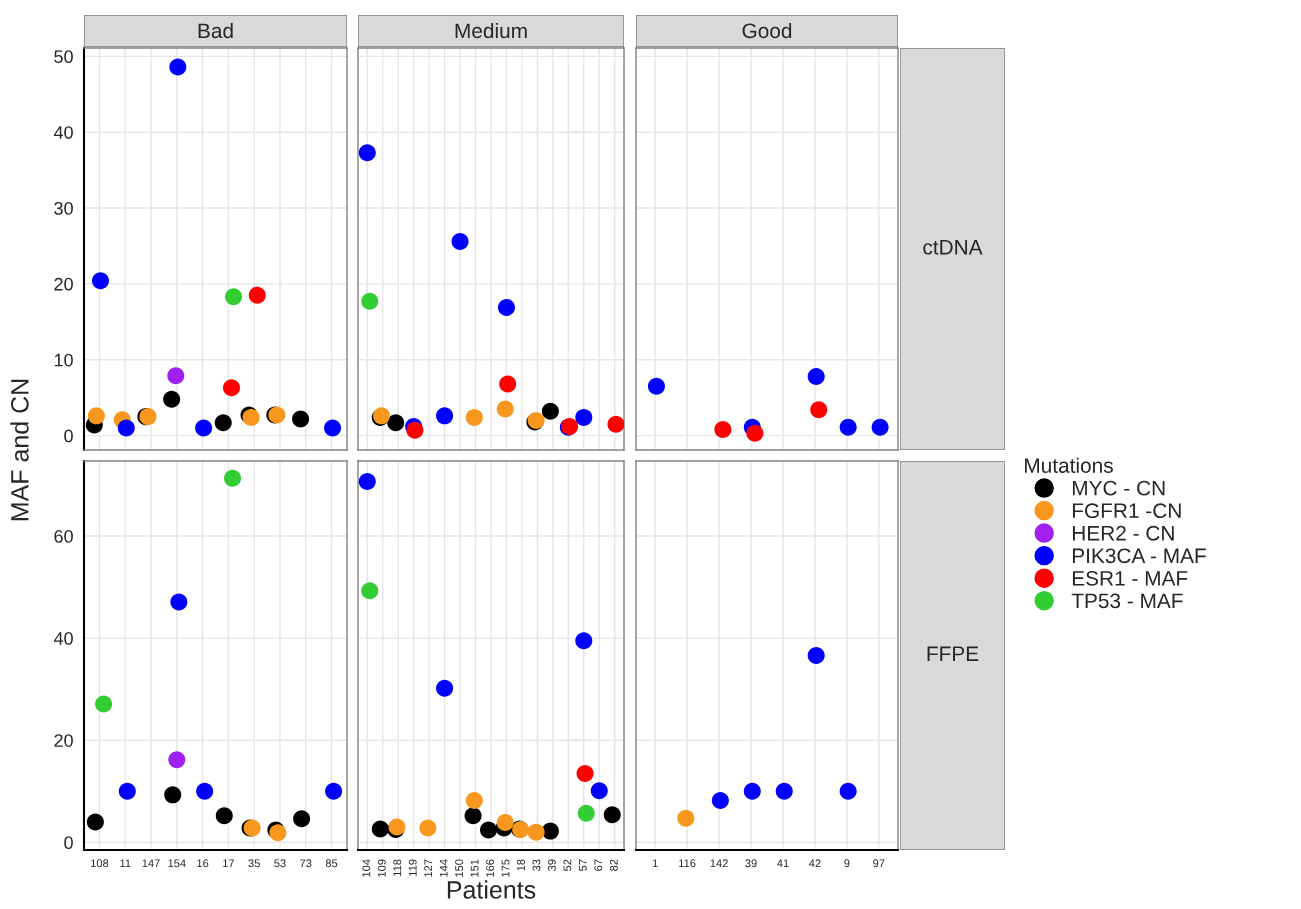 The width and height of the screenshot is (1301, 909). What do you see at coordinates (229, 863) in the screenshot?
I see `x-tick-label: 17` at bounding box center [229, 863].